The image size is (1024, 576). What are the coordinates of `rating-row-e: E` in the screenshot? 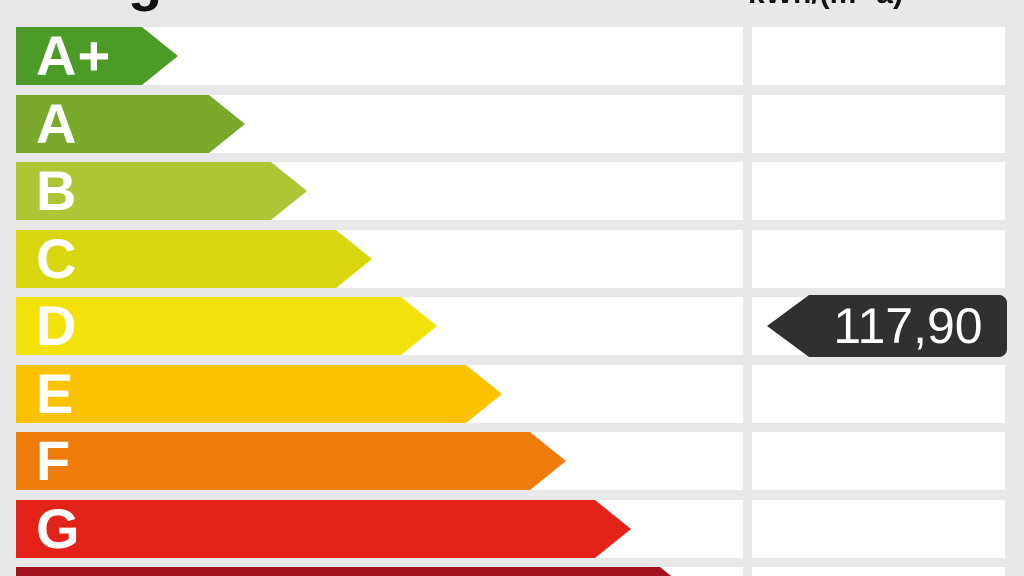 It's located at (512, 394).